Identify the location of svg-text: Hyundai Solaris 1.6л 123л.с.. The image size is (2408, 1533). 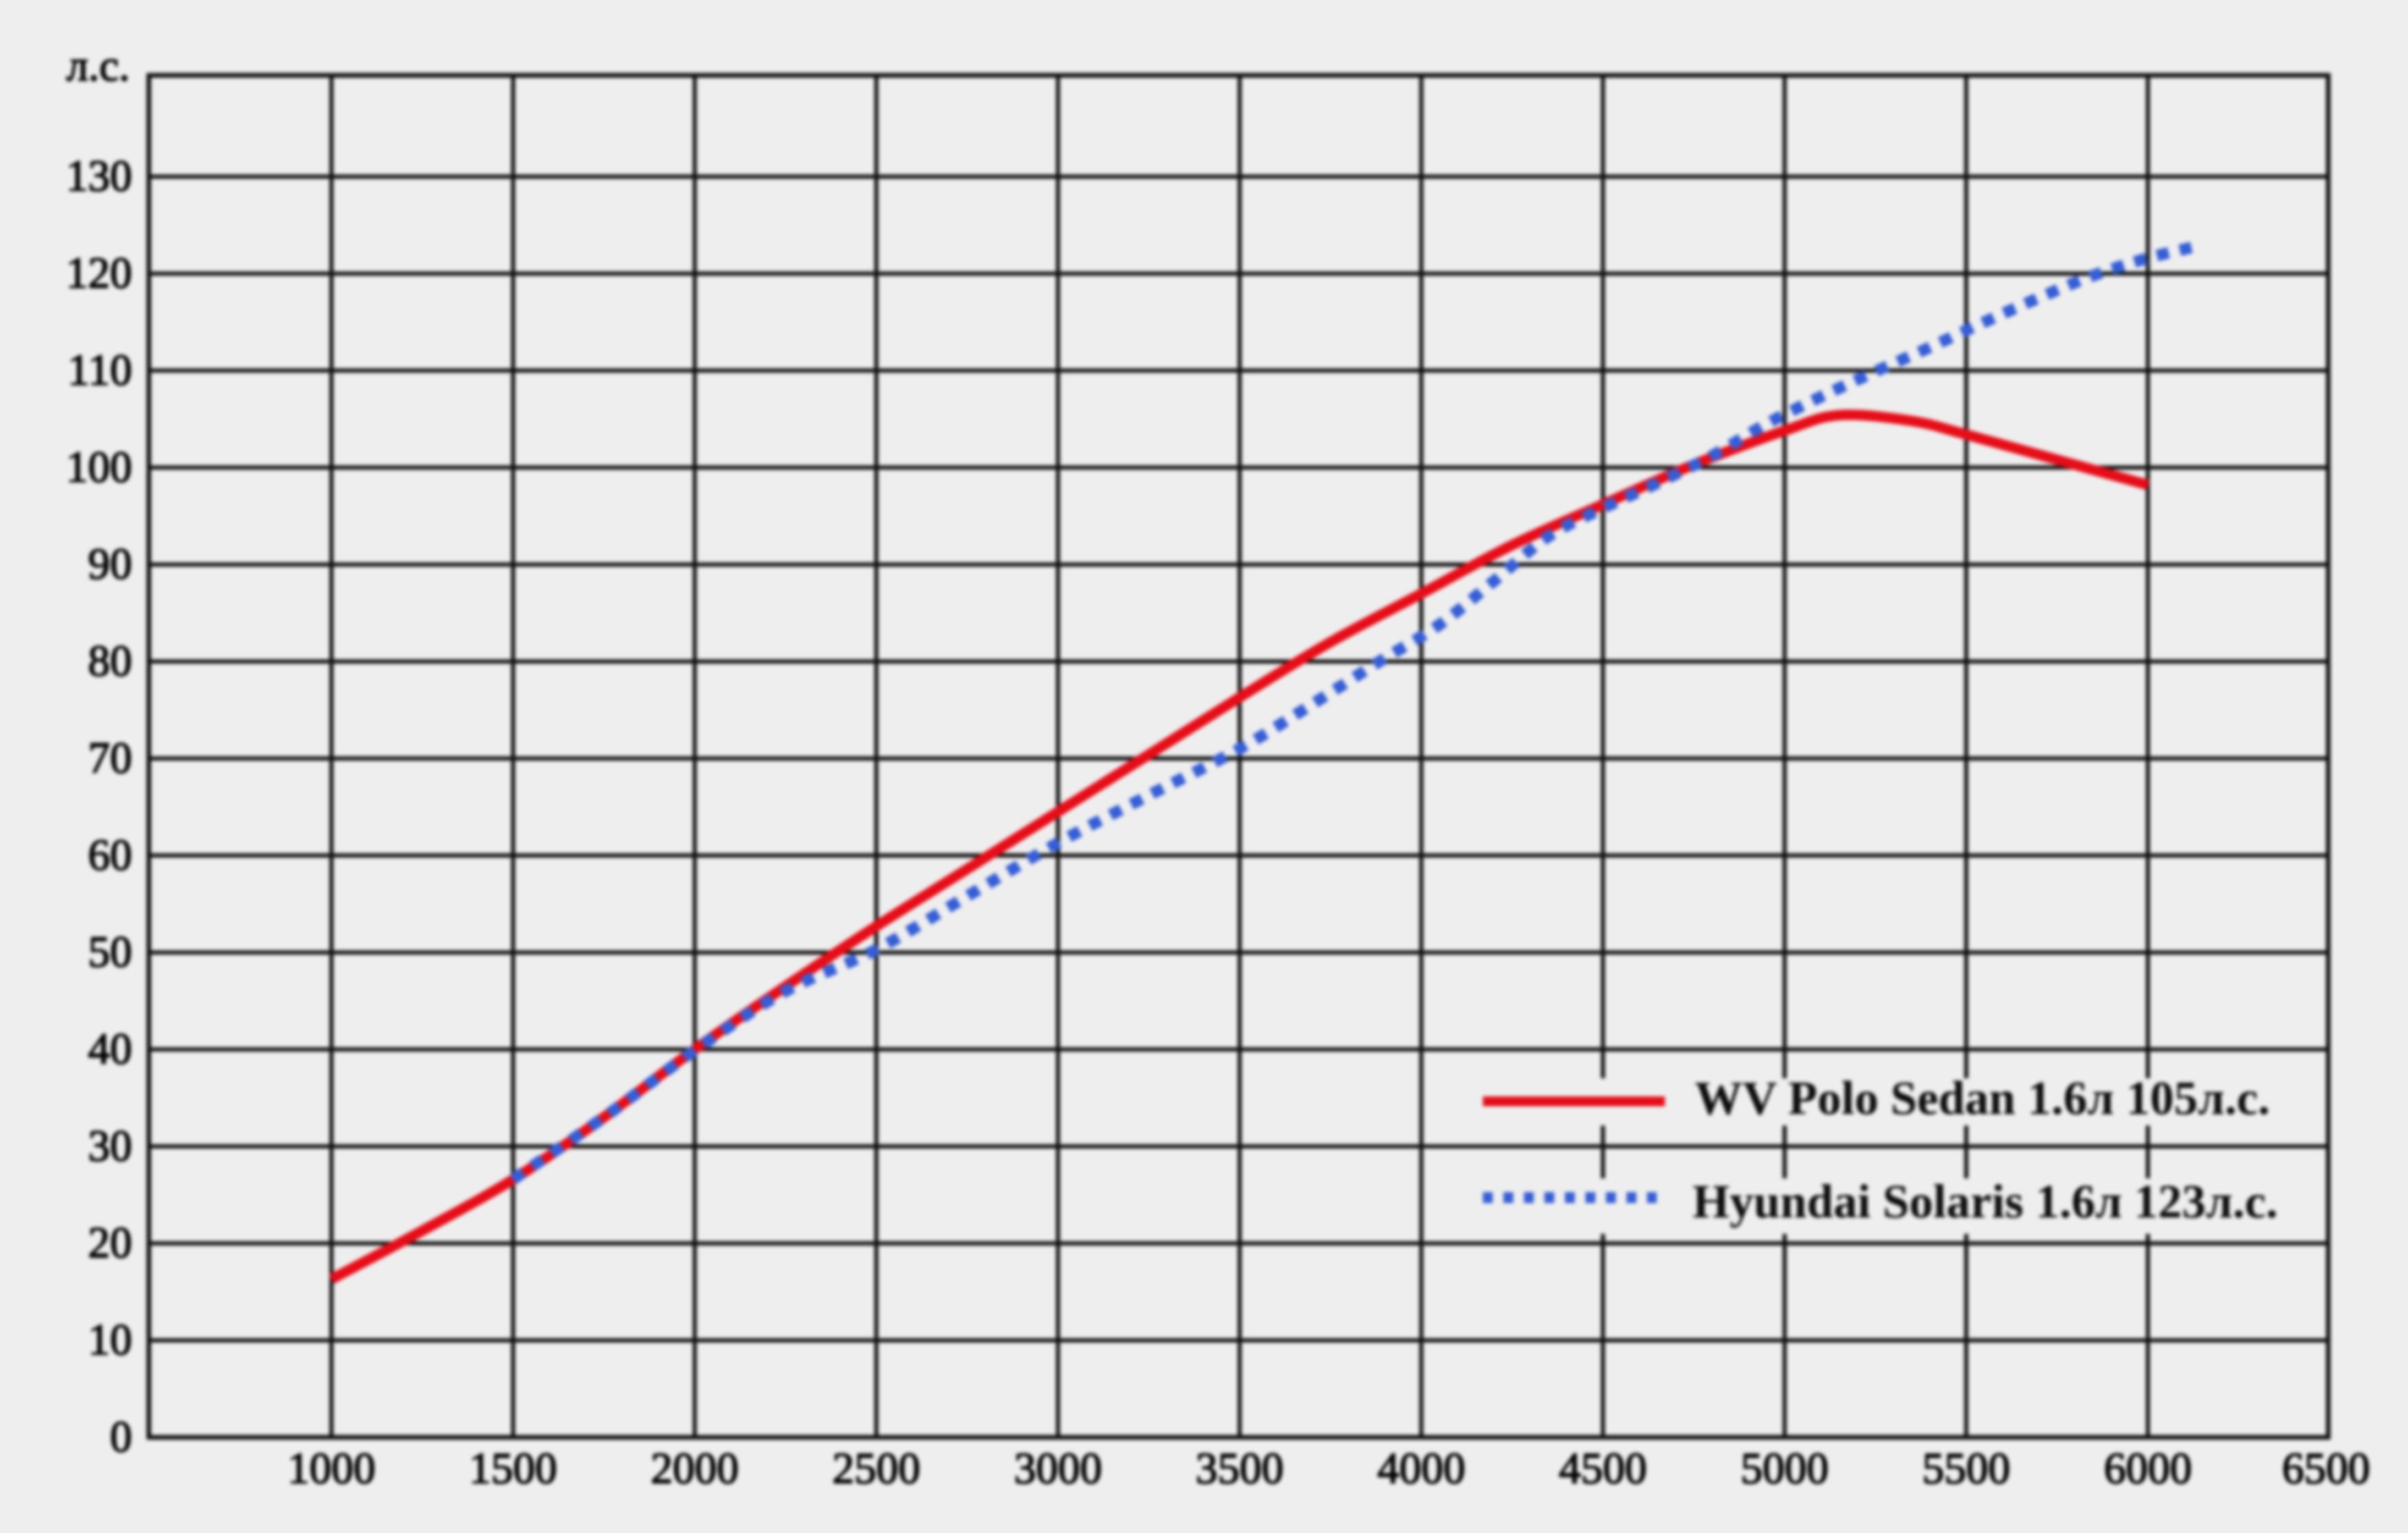
(1985, 1201).